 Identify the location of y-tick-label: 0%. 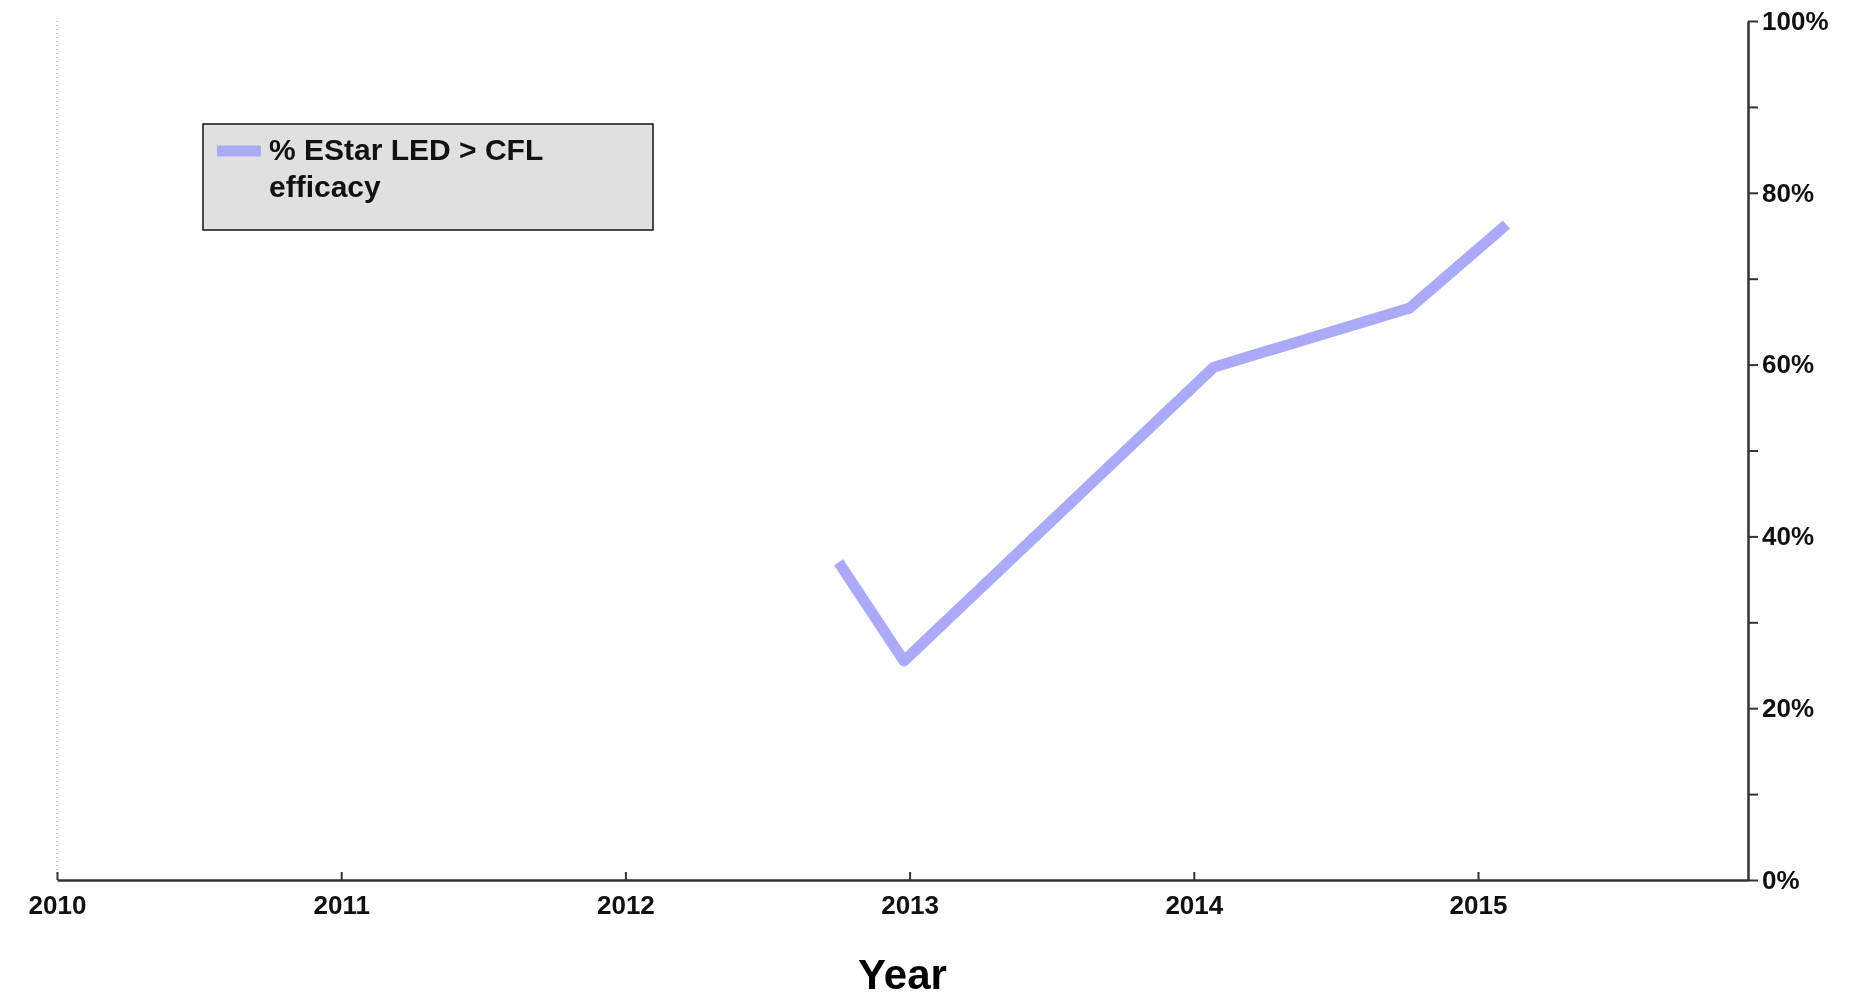
(1781, 879).